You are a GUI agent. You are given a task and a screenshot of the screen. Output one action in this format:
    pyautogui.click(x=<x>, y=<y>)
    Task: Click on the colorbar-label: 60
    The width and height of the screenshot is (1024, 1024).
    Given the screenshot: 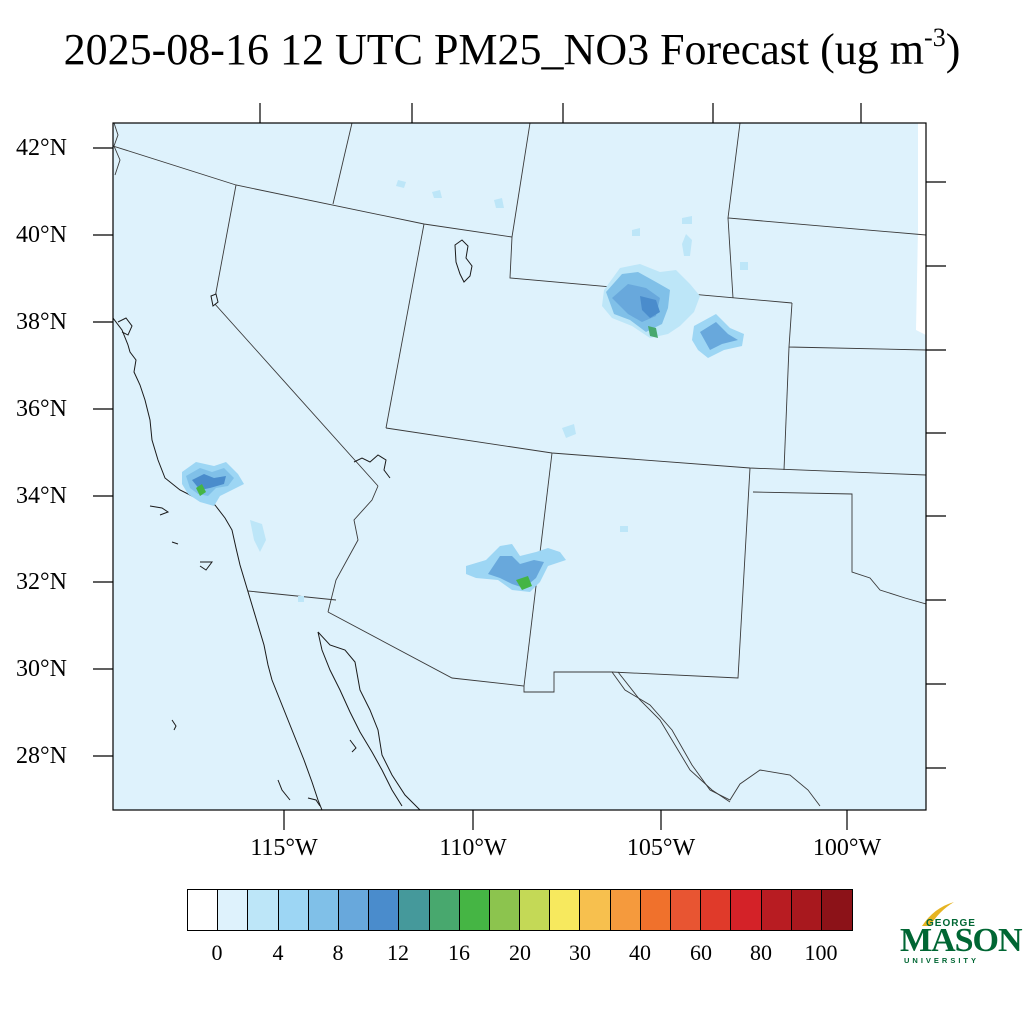 What is the action you would take?
    pyautogui.click(x=701, y=952)
    